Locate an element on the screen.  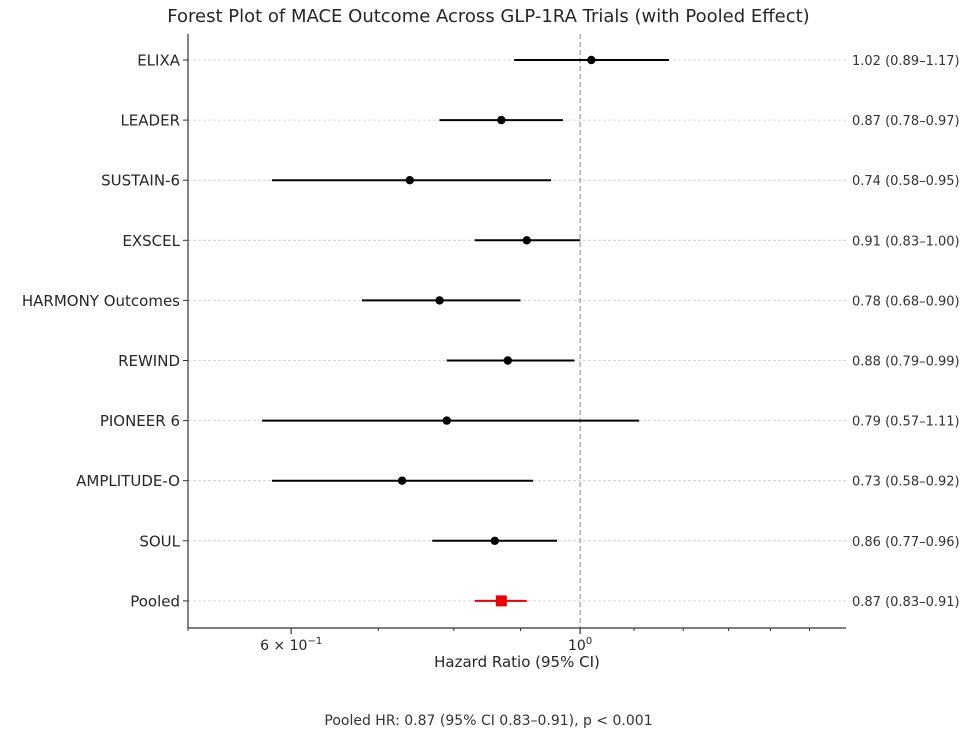
study-label: EXSCEL is located at coordinates (151, 241).